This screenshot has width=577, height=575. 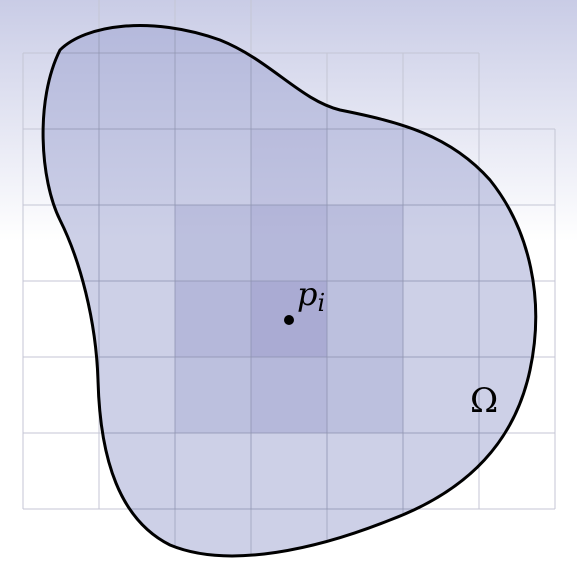 I want to click on point, so click(x=289, y=320).